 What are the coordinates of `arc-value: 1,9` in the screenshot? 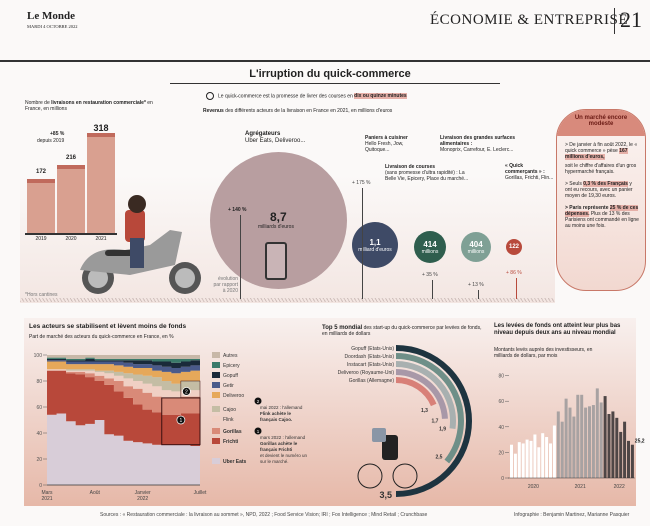 It's located at (442, 429).